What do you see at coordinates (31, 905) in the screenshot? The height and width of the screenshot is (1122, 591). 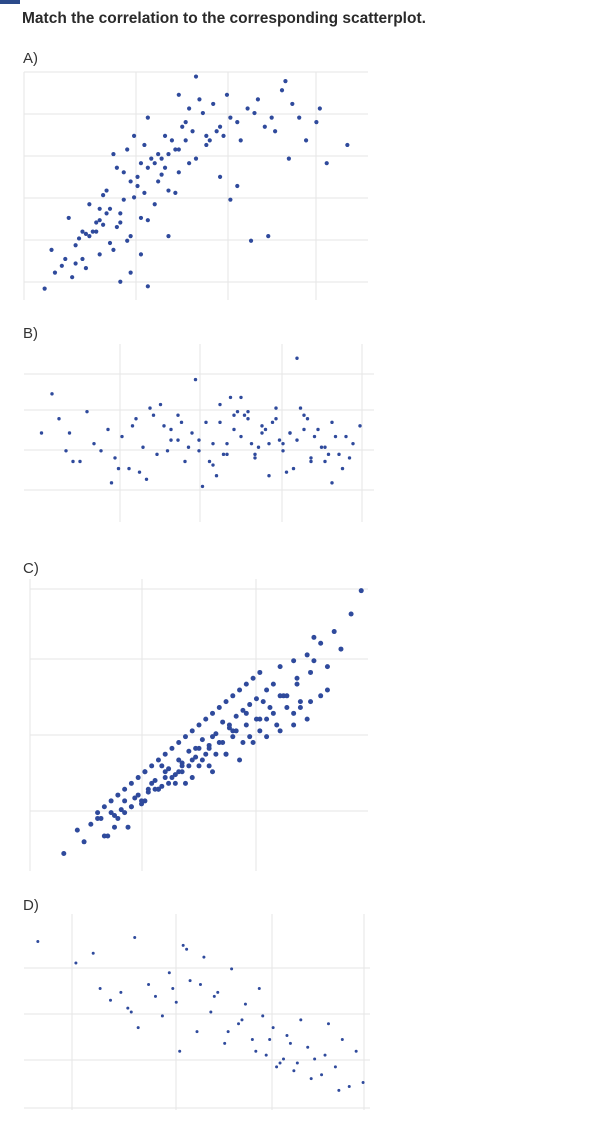 I see `label-d: D)` at bounding box center [31, 905].